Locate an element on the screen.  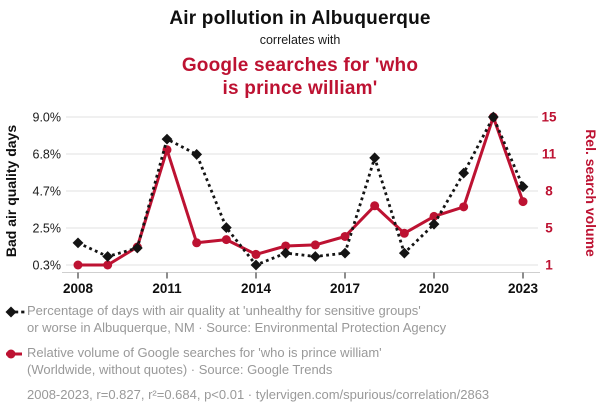
black-diamond-dashed-marker-icon is located at coordinates (16, 312).